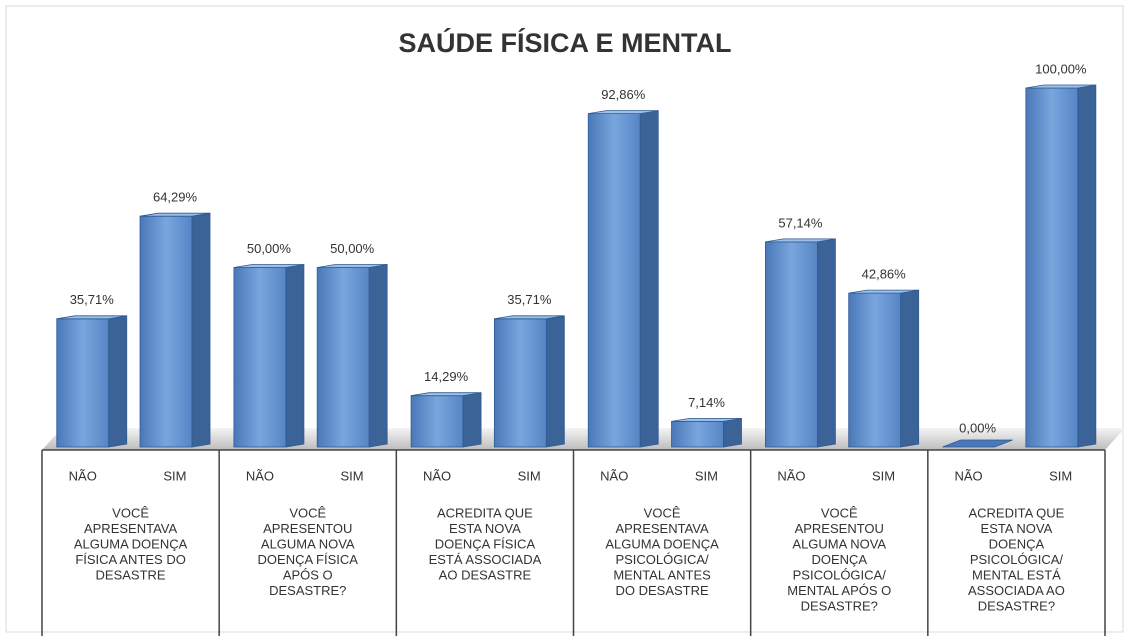 This screenshot has height=636, width=1129. What do you see at coordinates (800, 222) in the screenshot?
I see `value-label: 57,14%` at bounding box center [800, 222].